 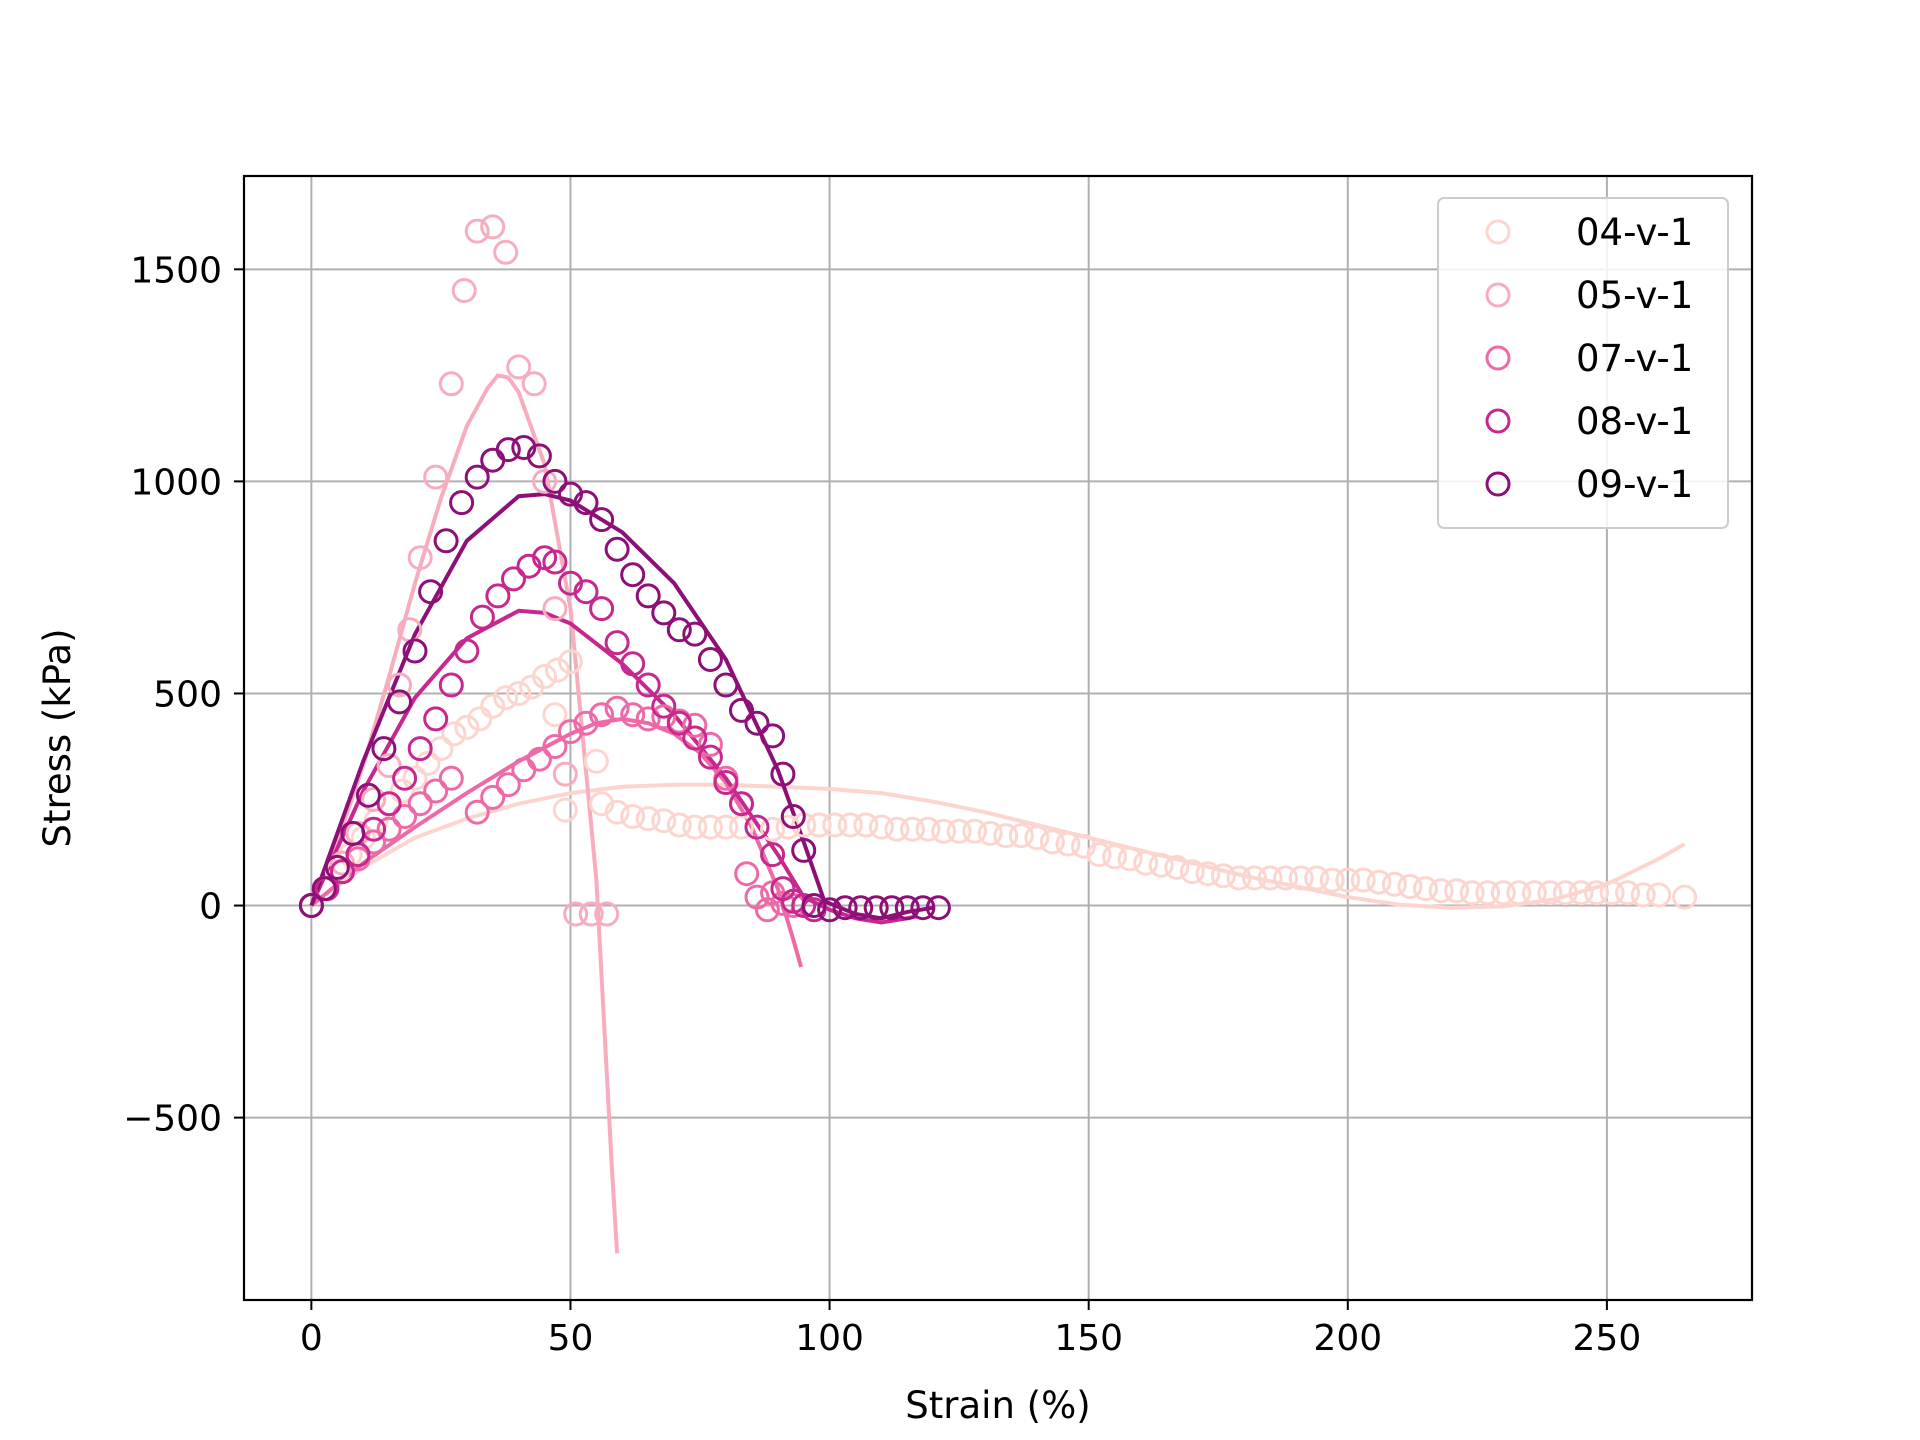 What do you see at coordinates (311, 1338) in the screenshot?
I see `x-tick-label: 0` at bounding box center [311, 1338].